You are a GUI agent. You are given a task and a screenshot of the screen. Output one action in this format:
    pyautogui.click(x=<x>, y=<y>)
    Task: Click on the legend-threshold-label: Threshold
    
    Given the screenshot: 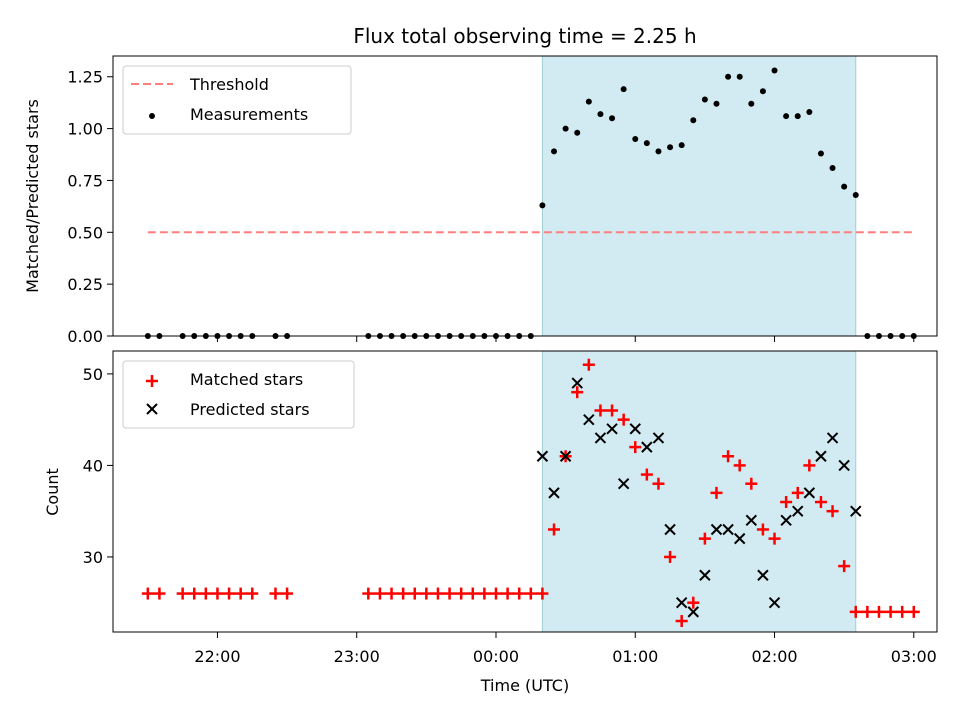 What is the action you would take?
    pyautogui.click(x=229, y=84)
    